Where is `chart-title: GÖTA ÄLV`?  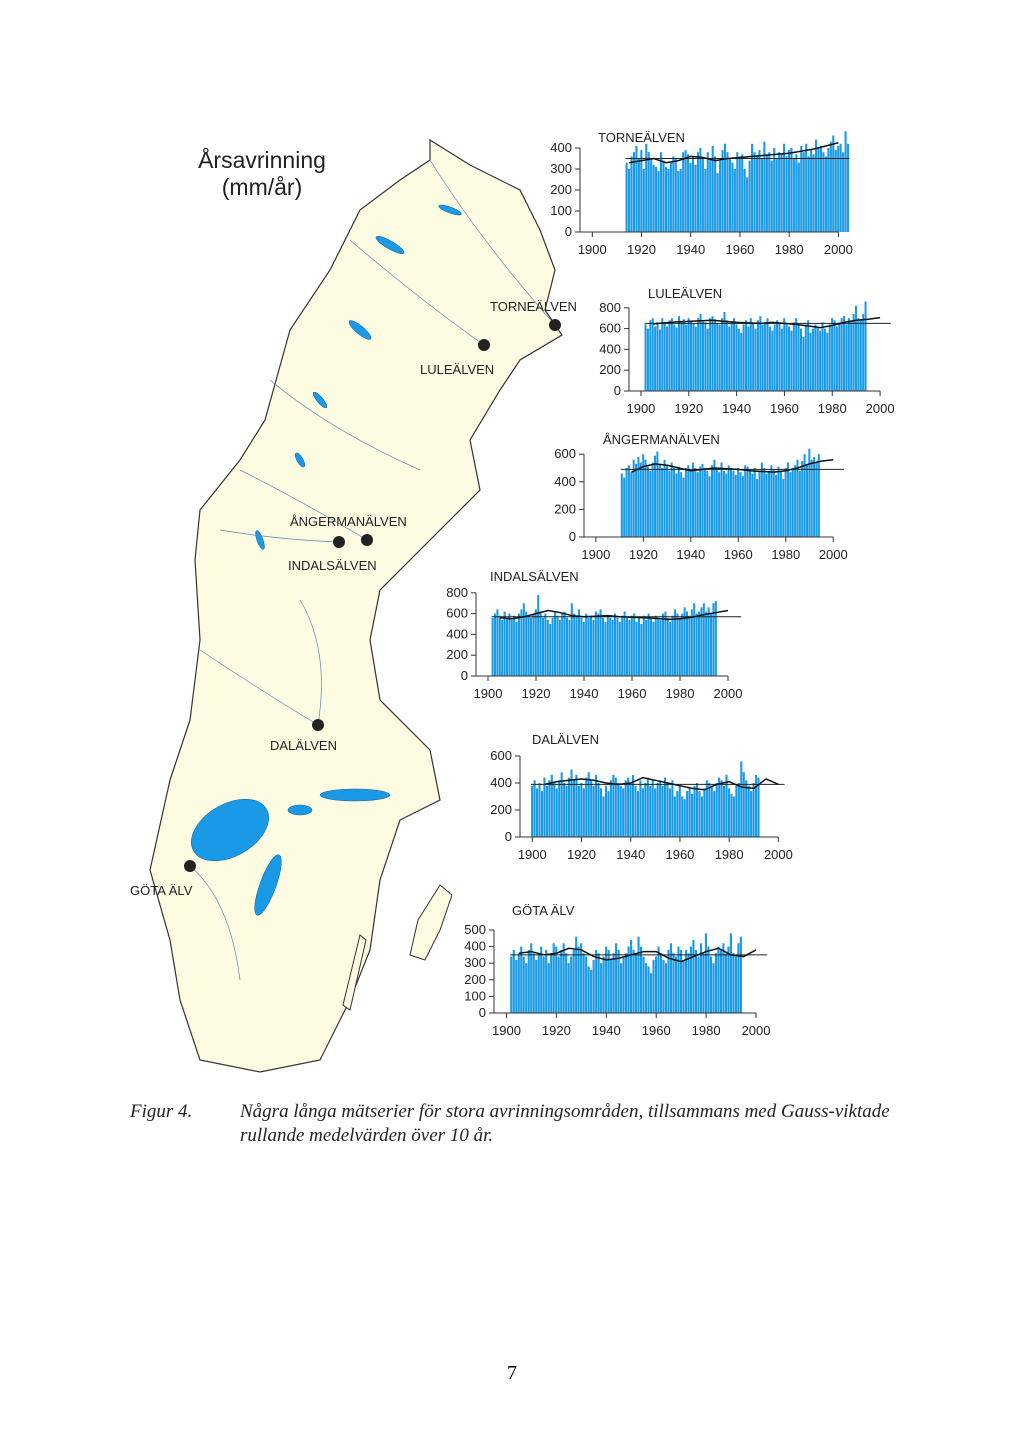 chart-title: GÖTA ÄLV is located at coordinates (543, 910).